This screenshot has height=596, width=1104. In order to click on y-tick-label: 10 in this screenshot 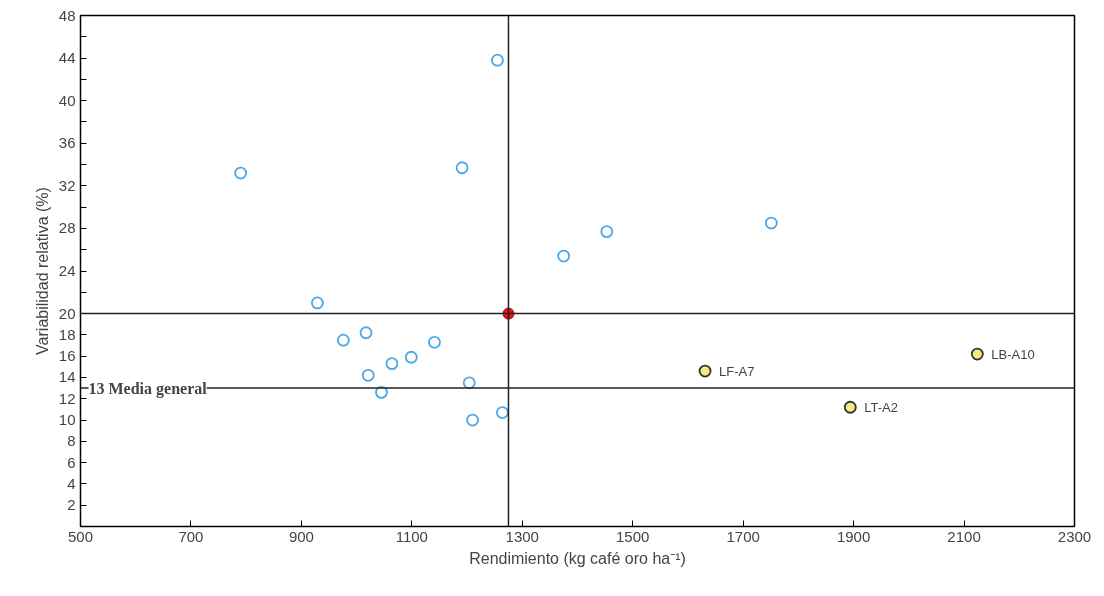, I will do `click(67, 420)`.